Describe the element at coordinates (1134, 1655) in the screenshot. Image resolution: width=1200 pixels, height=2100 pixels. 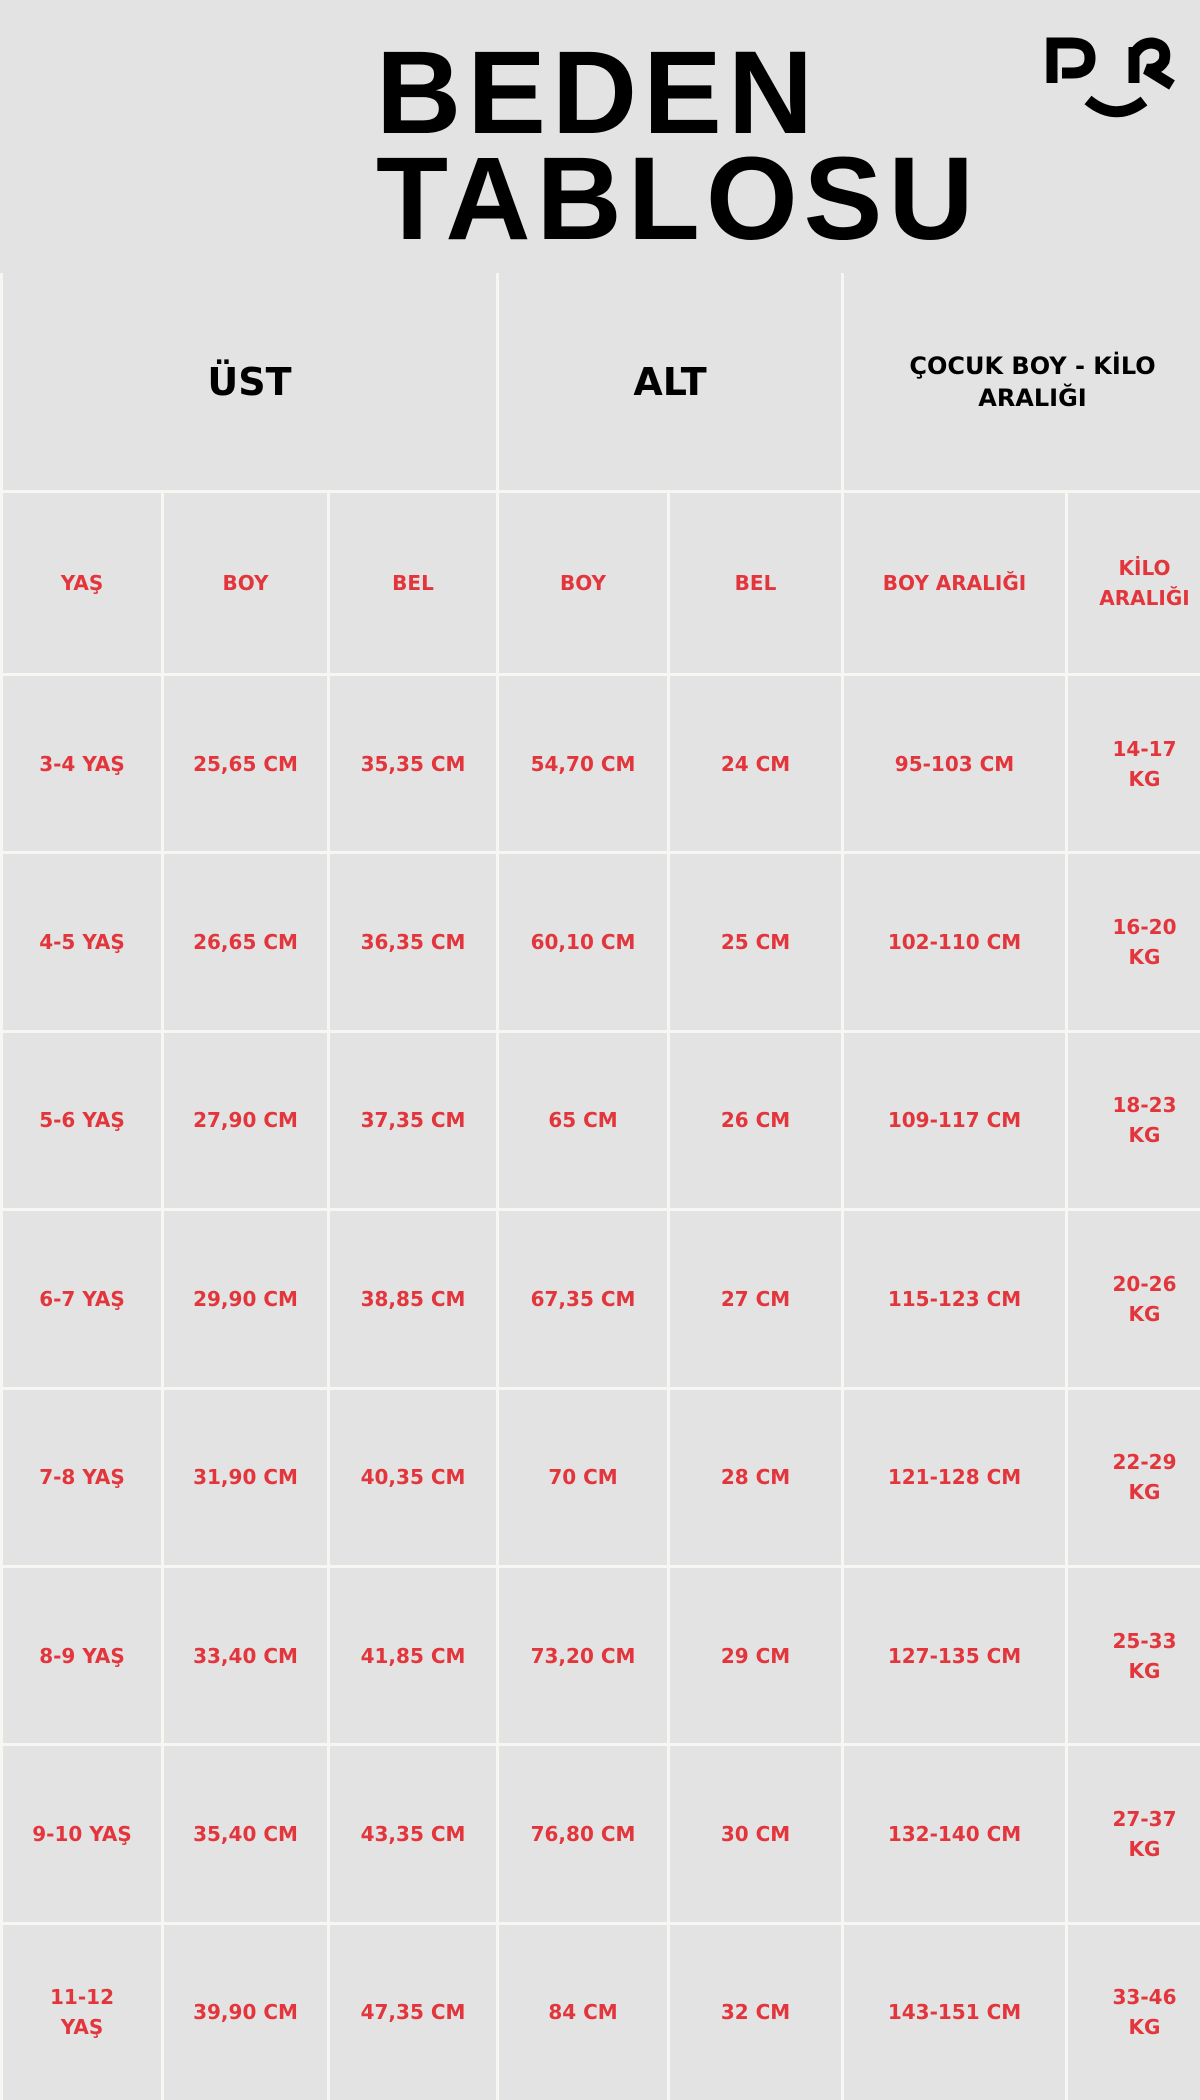
I see `table-cell: 25-33 KG` at that location.